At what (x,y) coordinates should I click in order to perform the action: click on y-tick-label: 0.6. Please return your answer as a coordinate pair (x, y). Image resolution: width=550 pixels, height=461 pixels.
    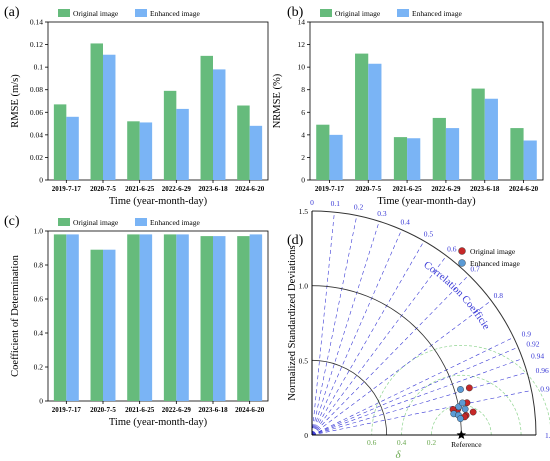
    Looking at the image, I should click on (39, 299).